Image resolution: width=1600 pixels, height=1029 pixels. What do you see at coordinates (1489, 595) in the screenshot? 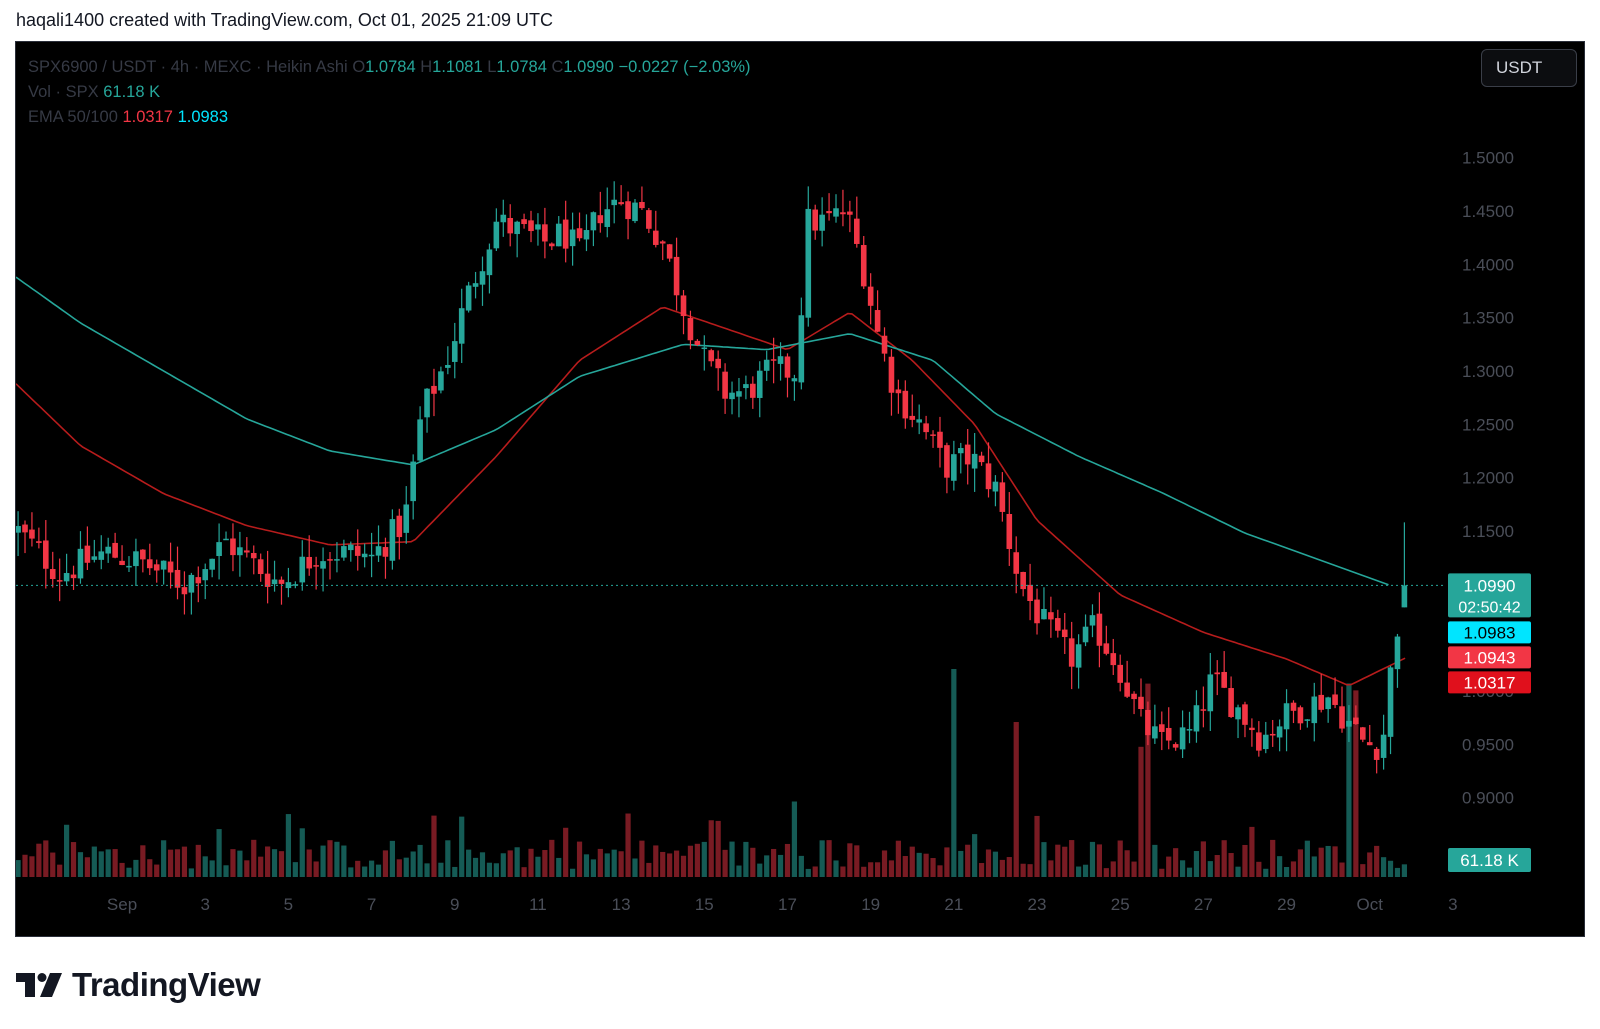
I see `last-price-badge` at bounding box center [1489, 595].